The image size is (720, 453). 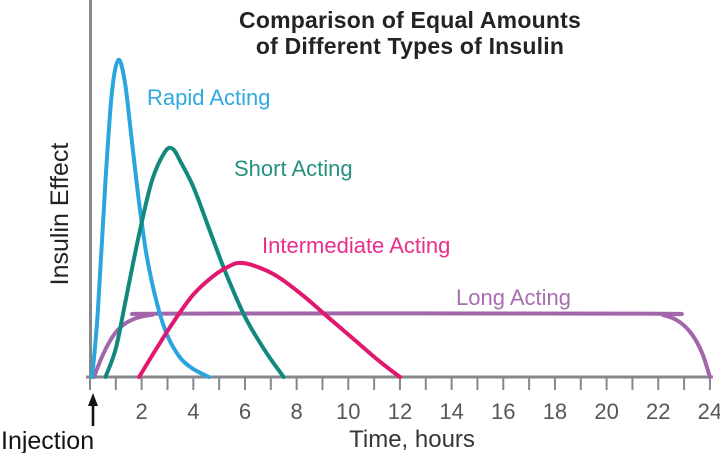 What do you see at coordinates (60, 214) in the screenshot?
I see `y-axis-label: Insulin Effect` at bounding box center [60, 214].